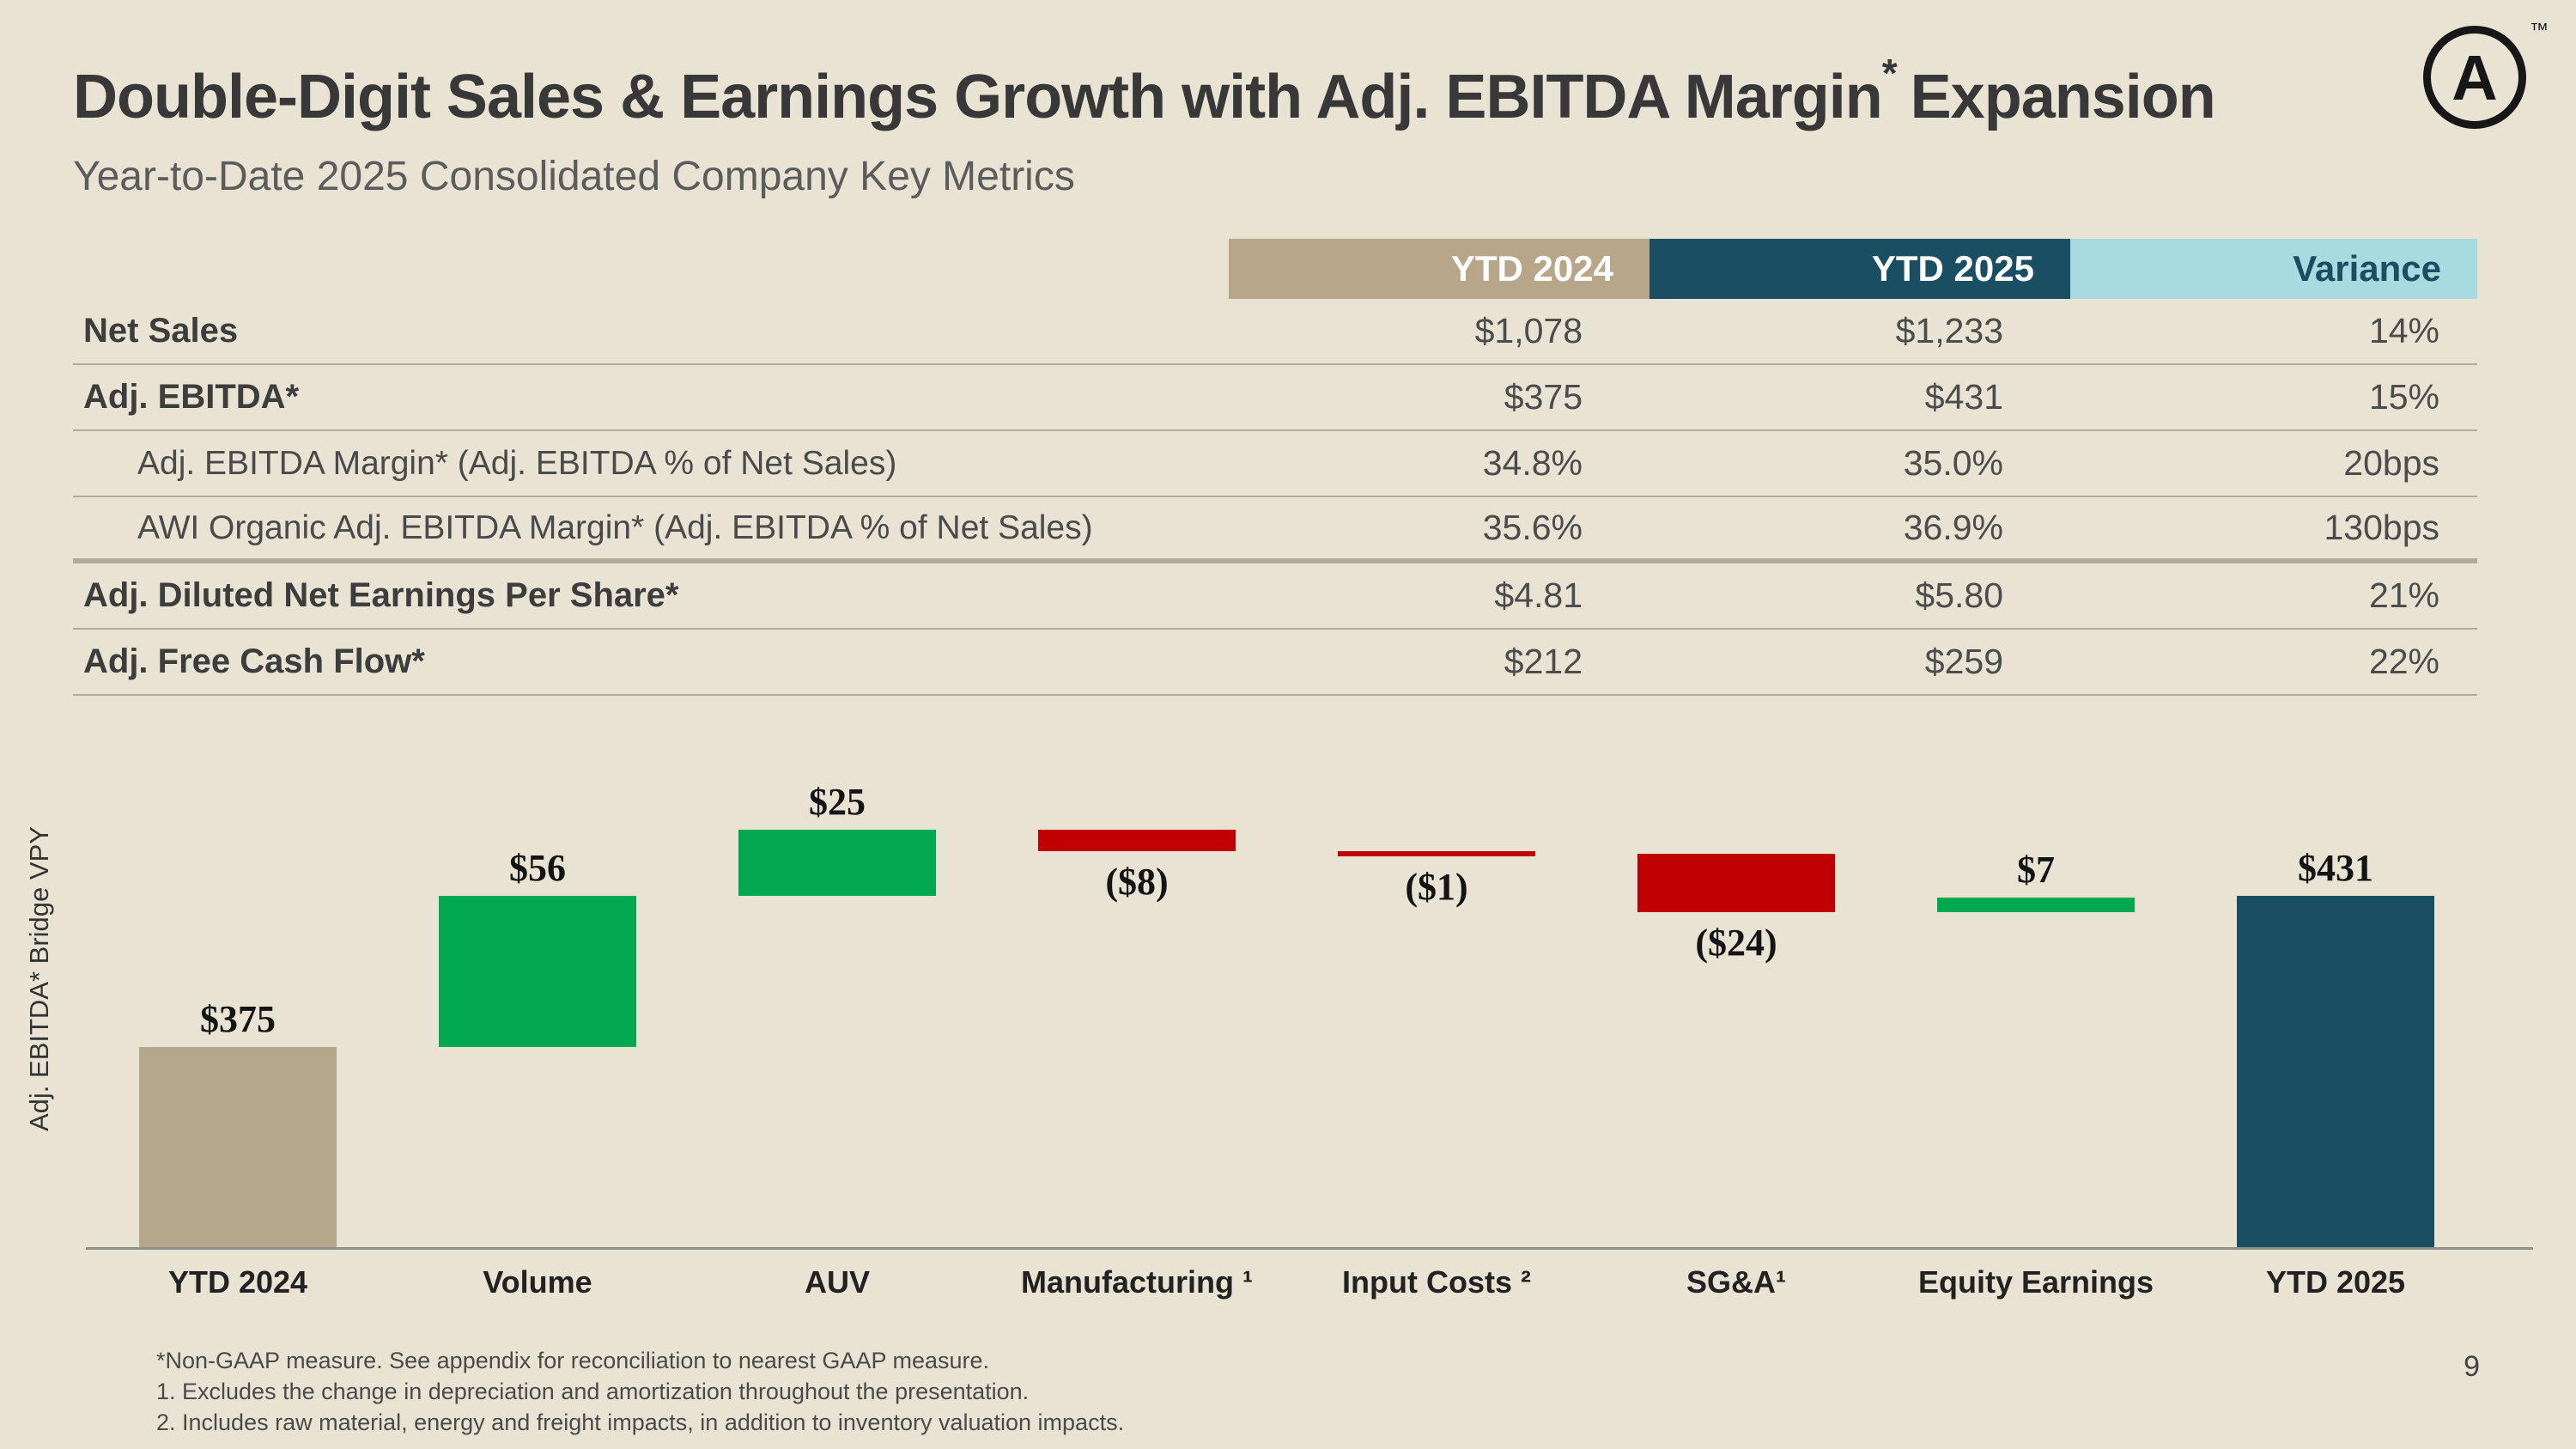 This screenshot has height=1449, width=2576. Describe the element at coordinates (1543, 397) in the screenshot. I see `cell-ytd-2024: $375` at that location.